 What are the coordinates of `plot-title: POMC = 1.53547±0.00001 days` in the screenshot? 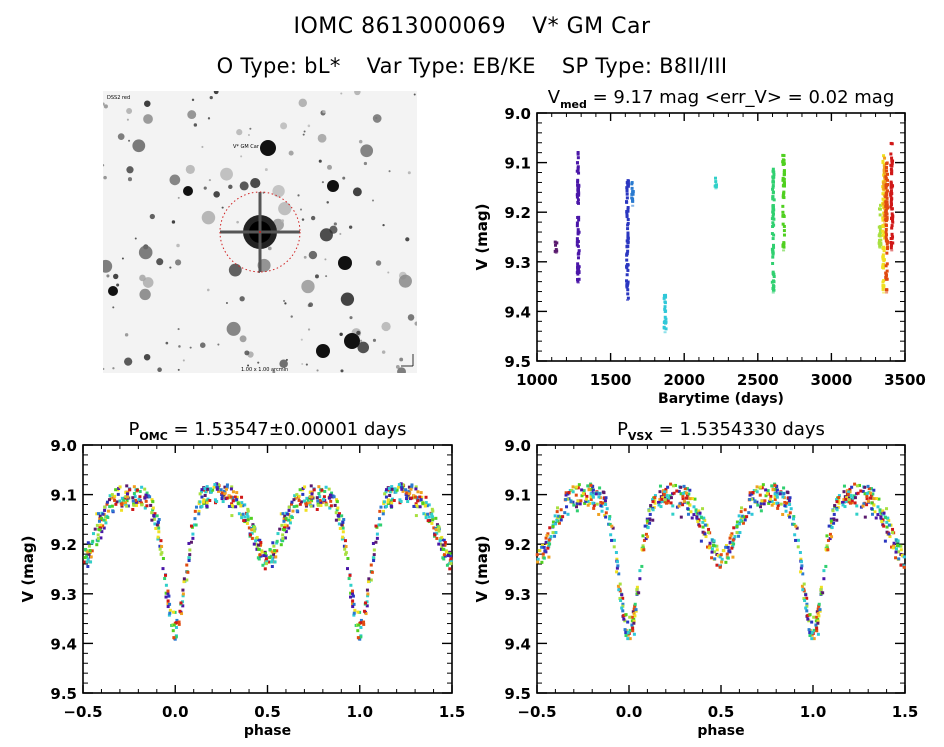 It's located at (268, 431).